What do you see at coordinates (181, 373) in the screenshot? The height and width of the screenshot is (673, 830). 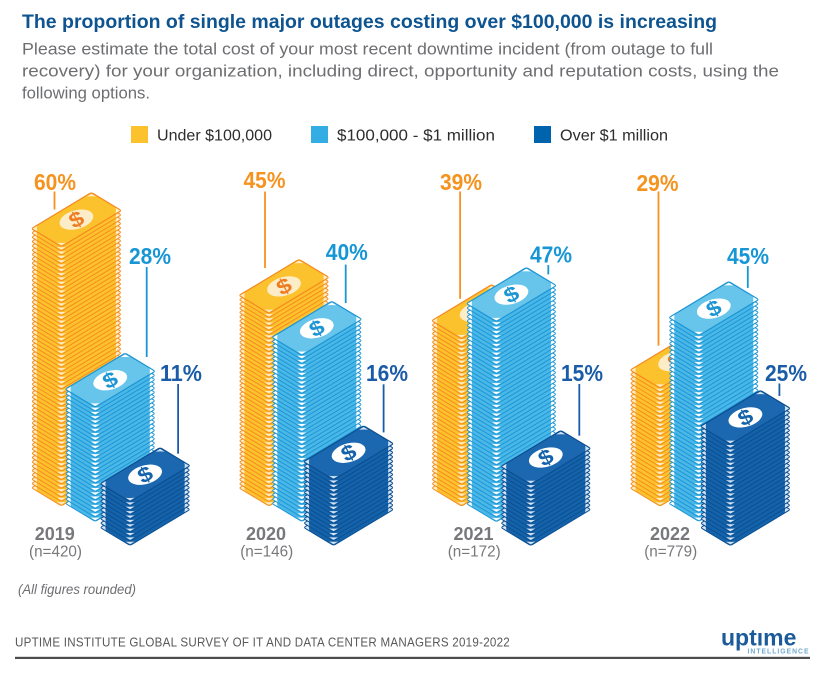 I see `svg-text: 11%` at bounding box center [181, 373].